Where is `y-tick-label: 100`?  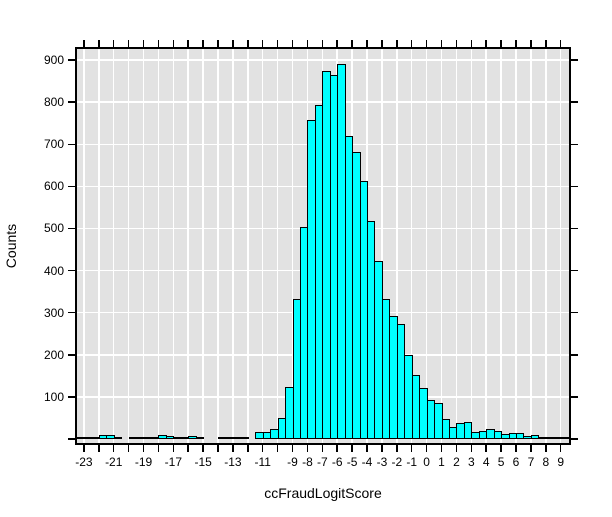 y-tick-label: 100 is located at coordinates (53, 396).